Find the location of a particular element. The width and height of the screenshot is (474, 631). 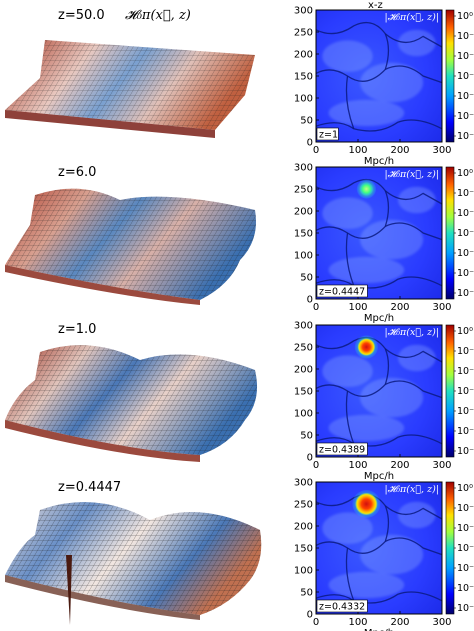

inset-z-label: z=0.4389 is located at coordinates (342, 450).